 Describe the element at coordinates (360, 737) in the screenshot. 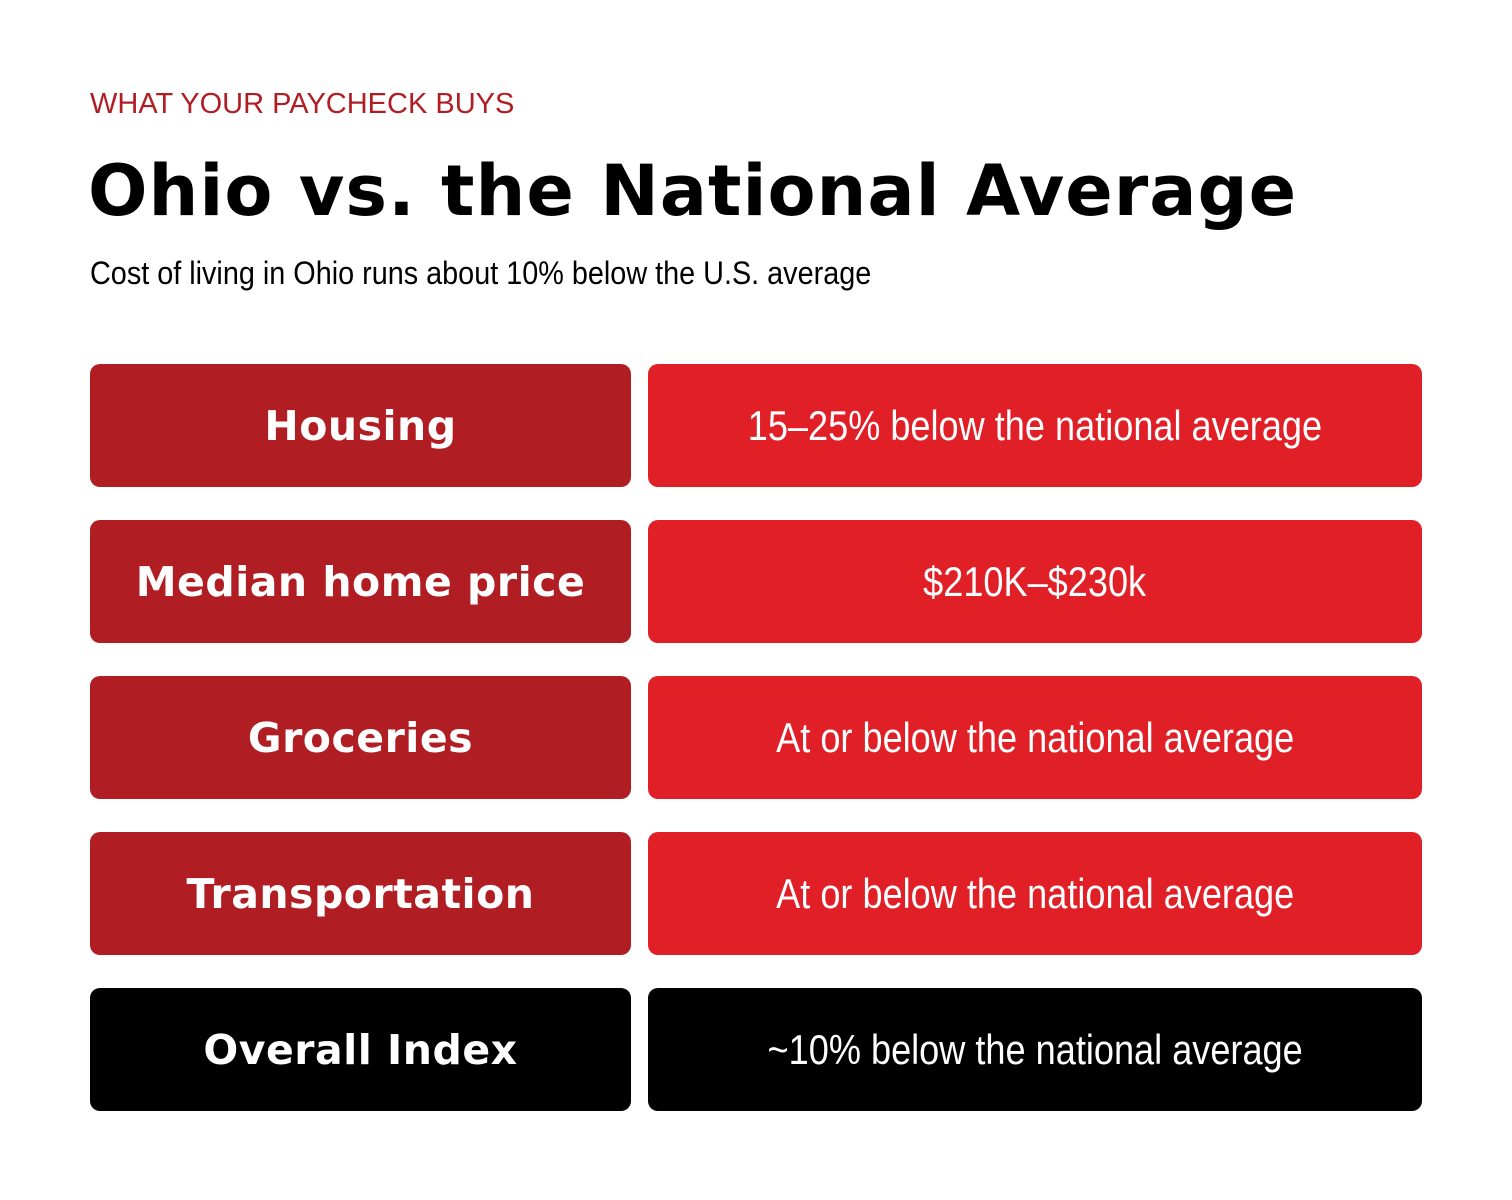

I see `row-label: Groceries` at that location.